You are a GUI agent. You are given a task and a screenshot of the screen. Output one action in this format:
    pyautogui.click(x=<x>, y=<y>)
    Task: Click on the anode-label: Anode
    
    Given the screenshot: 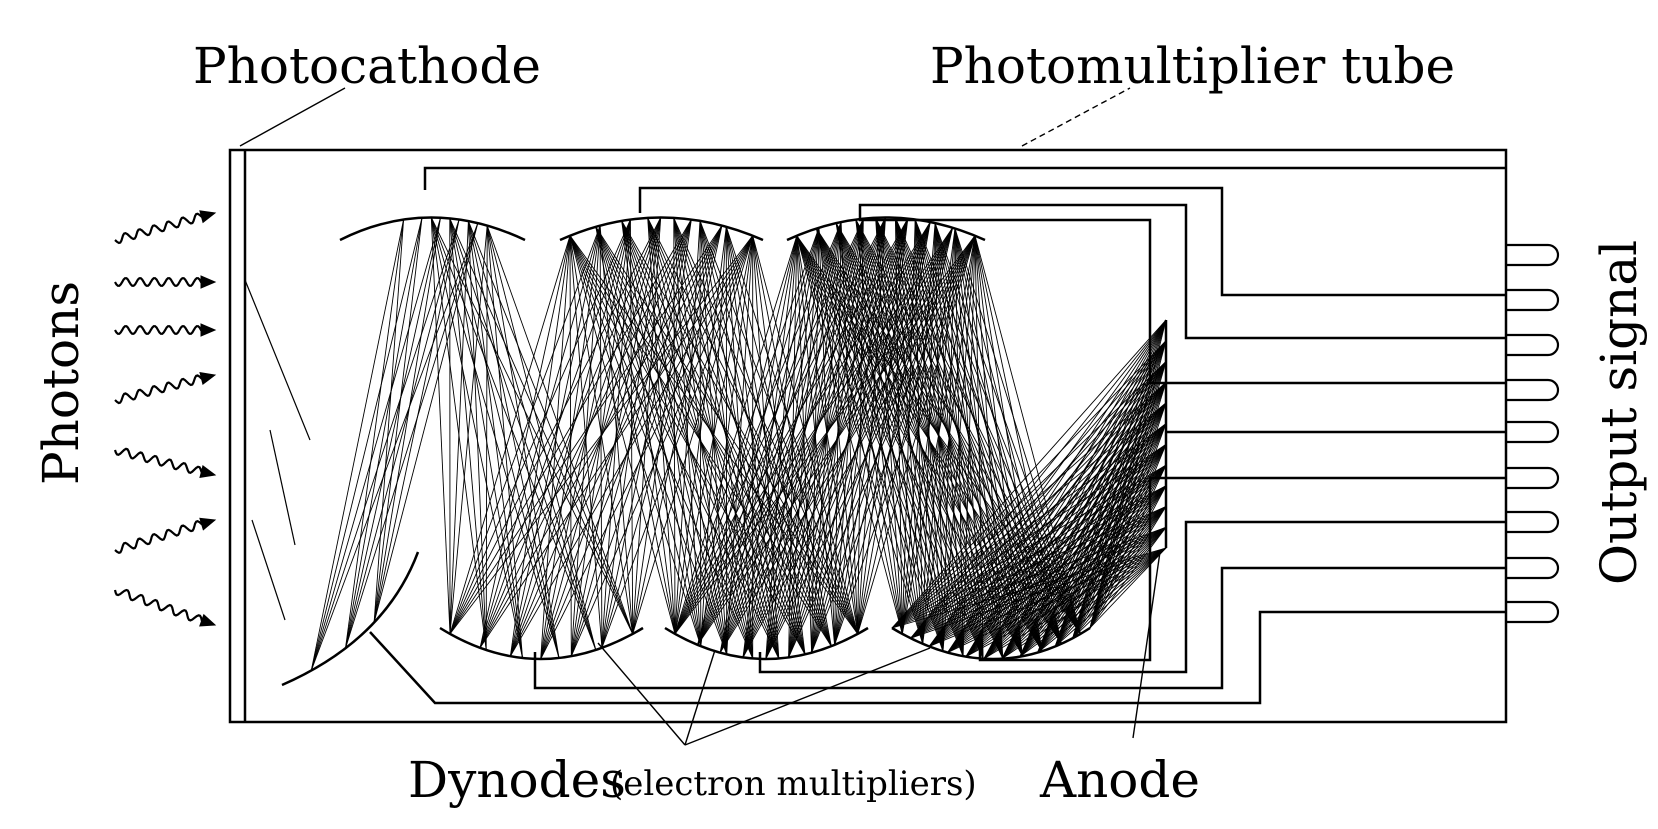 What is the action you would take?
    pyautogui.click(x=1119, y=780)
    